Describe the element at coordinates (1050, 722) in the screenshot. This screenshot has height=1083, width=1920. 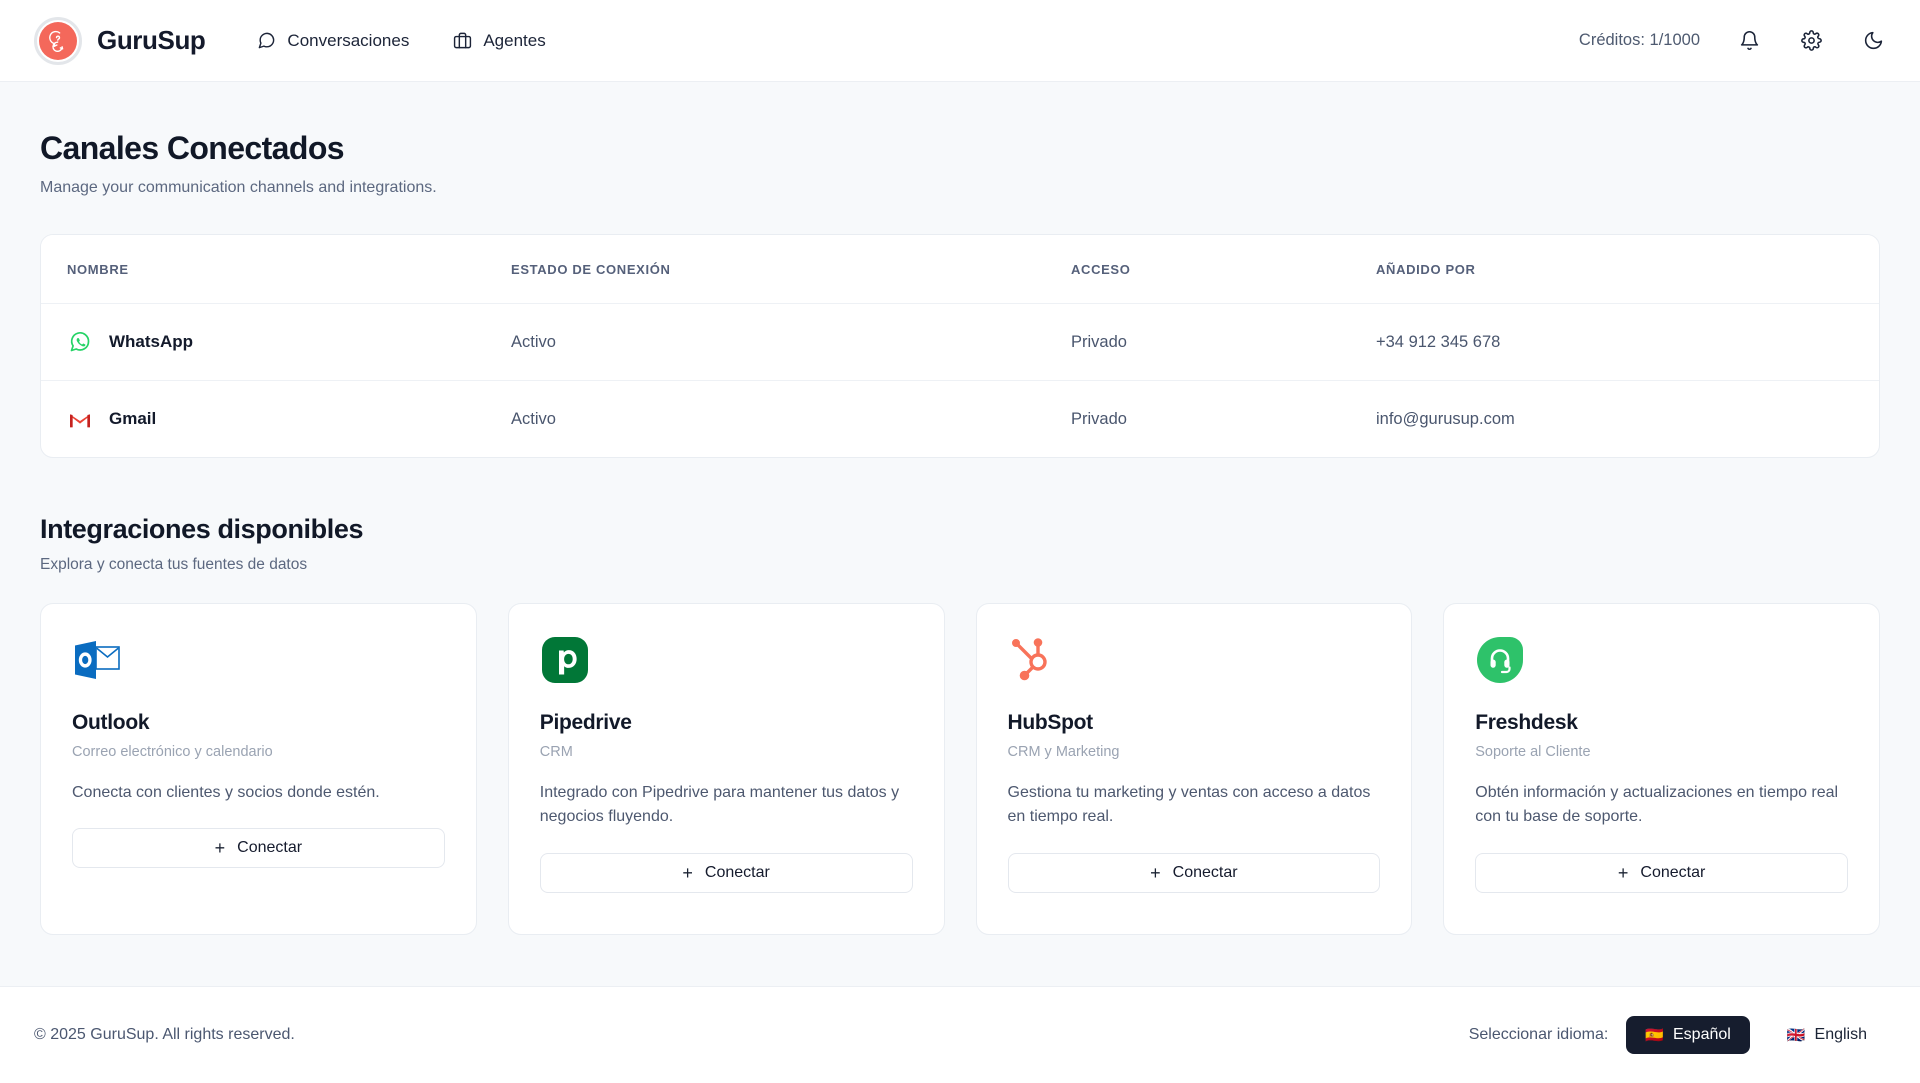
I see `integration-name: HubSpot` at that location.